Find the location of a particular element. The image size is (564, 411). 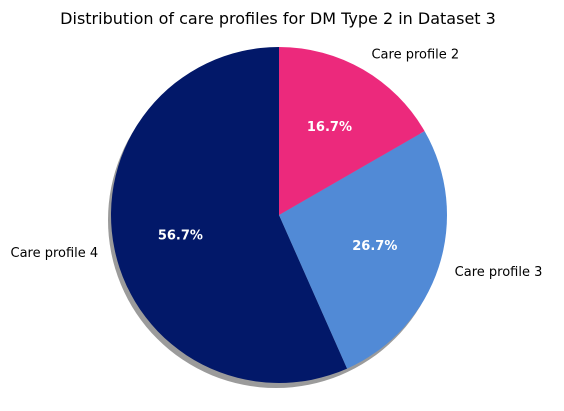

pct-label-care-profile-3: 26.7% is located at coordinates (374, 246).